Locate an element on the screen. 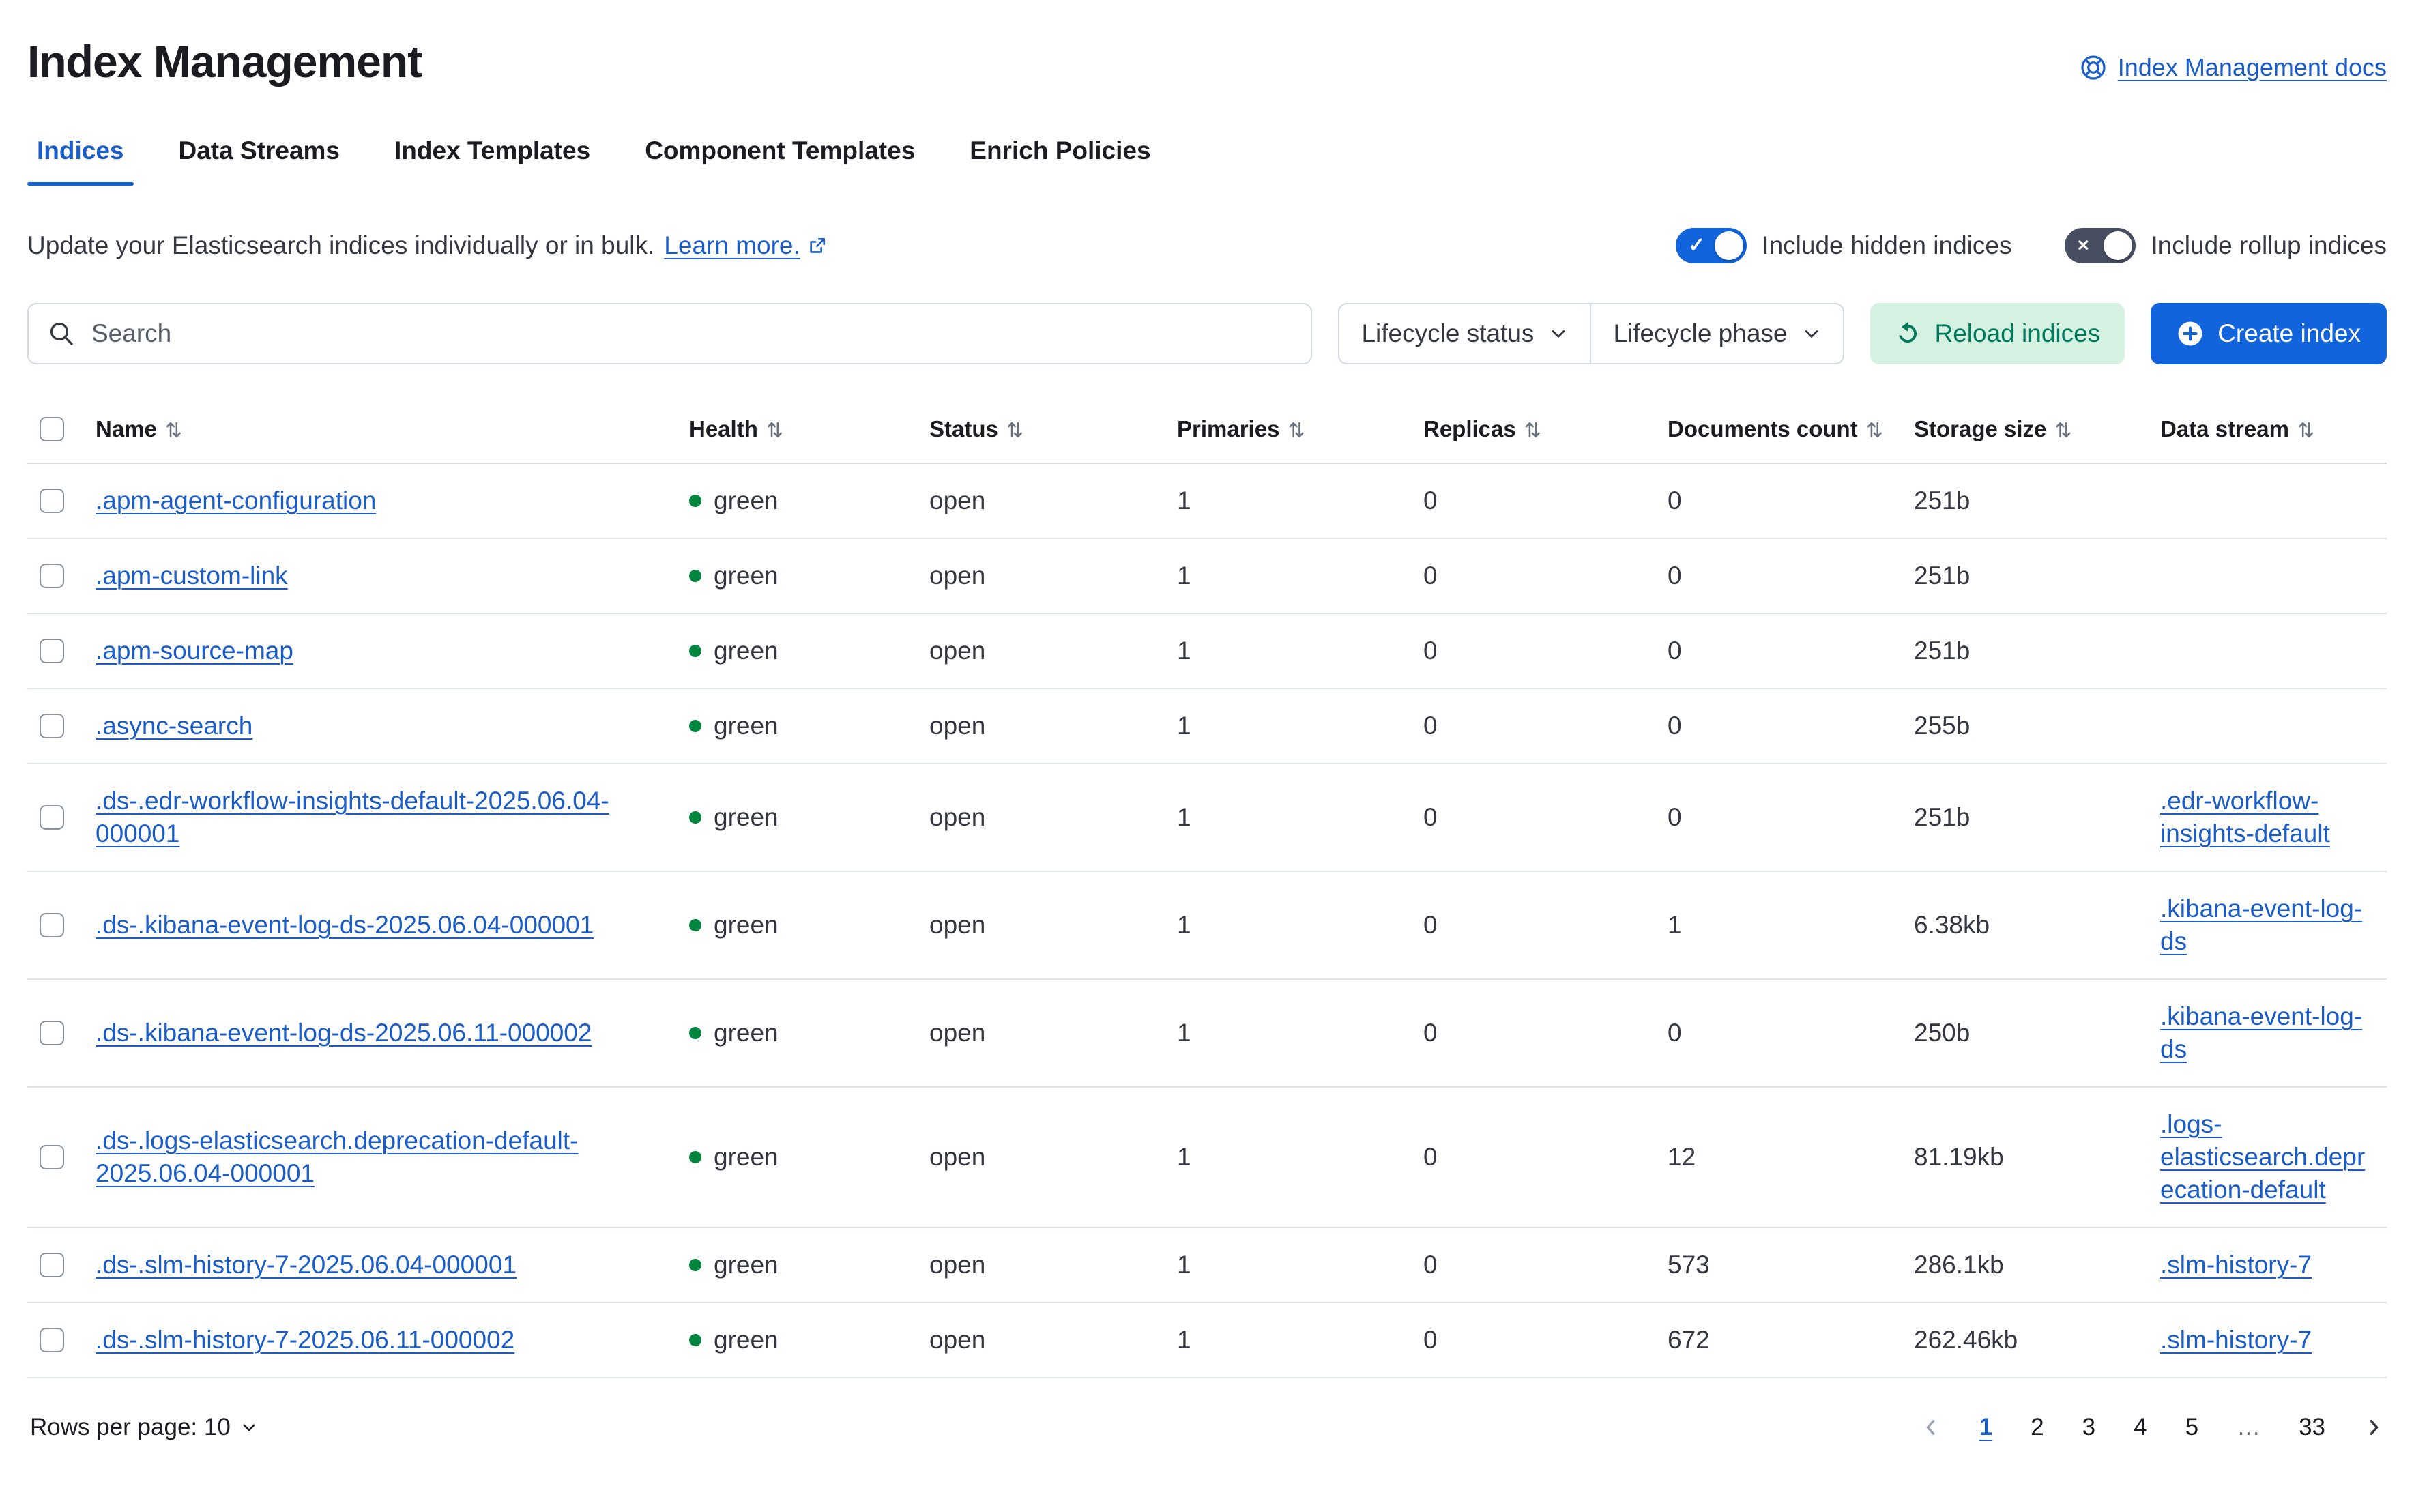 The height and width of the screenshot is (1512, 2414). page-number-5: 5 is located at coordinates (2192, 1427).